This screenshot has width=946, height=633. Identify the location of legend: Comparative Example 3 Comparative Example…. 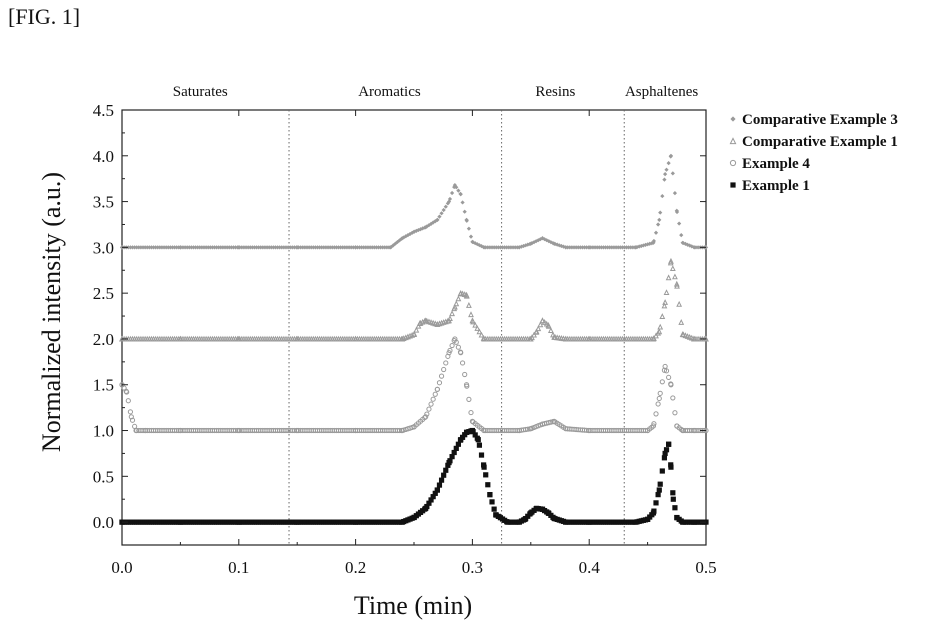
(813, 153).